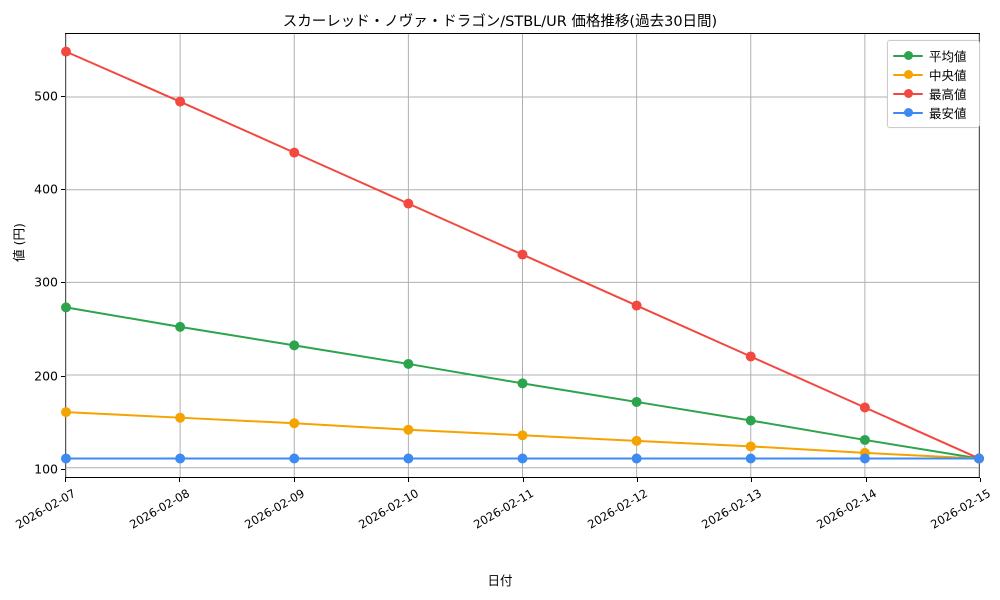 The width and height of the screenshot is (1000, 600). What do you see at coordinates (846, 509) in the screenshot?
I see `x-axis-tick-label: 2026-02-14` at bounding box center [846, 509].